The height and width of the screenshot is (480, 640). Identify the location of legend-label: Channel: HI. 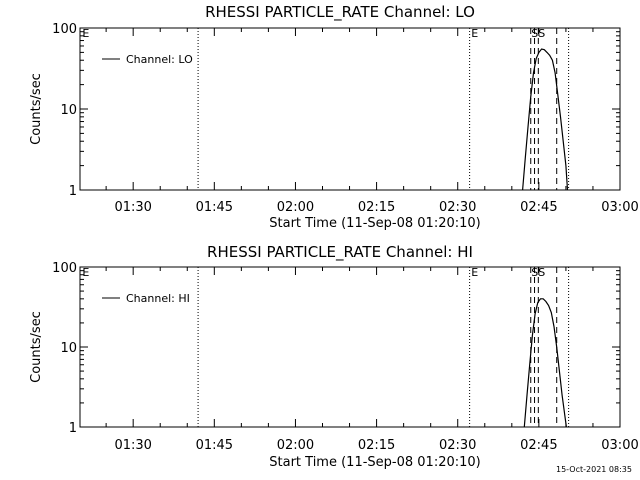
(158, 298).